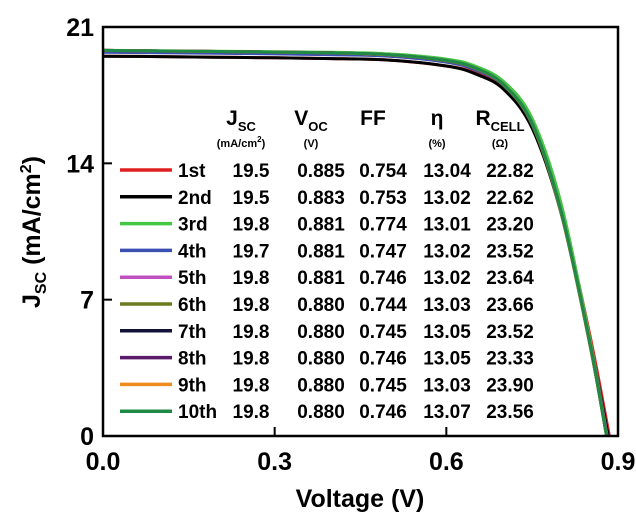 This screenshot has width=636, height=515. I want to click on table-cell: 22.62, so click(510, 198).